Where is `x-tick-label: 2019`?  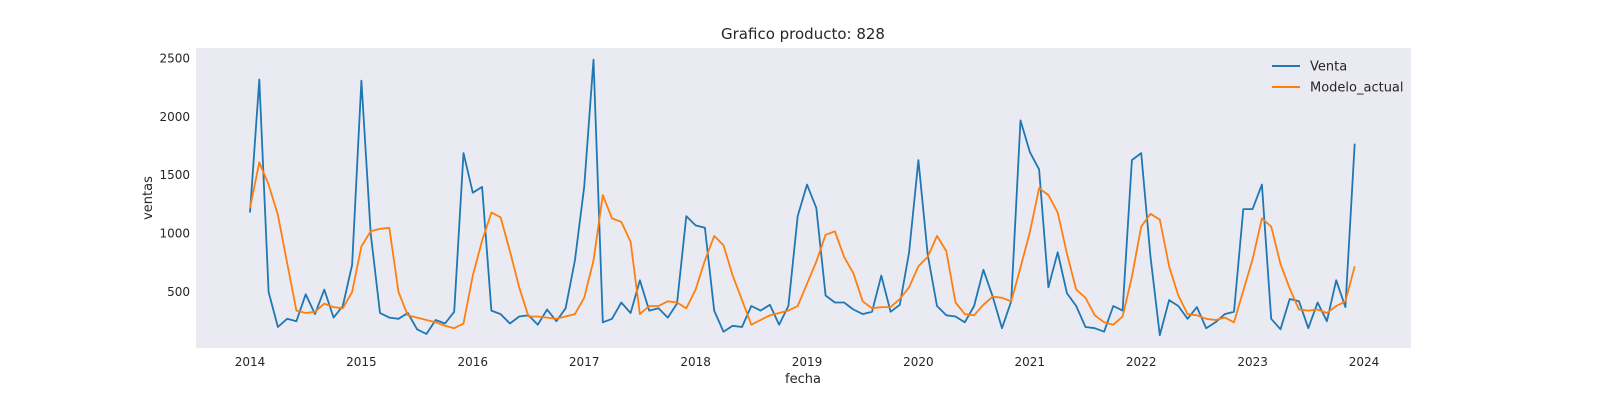 x-tick-label: 2019 is located at coordinates (807, 362).